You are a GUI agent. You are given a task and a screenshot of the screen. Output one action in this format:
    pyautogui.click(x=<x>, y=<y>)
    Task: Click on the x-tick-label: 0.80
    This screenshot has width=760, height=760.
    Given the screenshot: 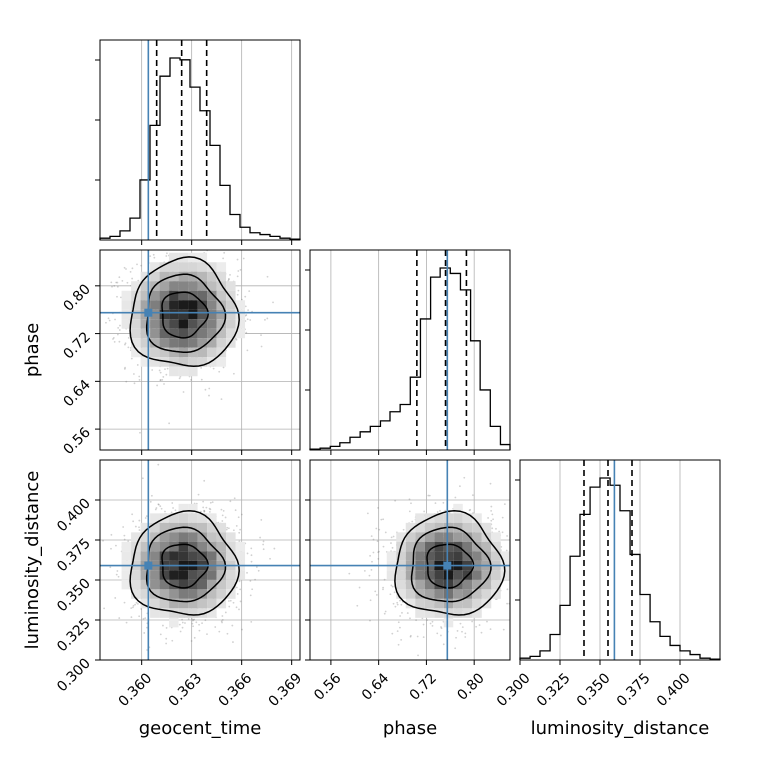 What is the action you would take?
    pyautogui.click(x=470, y=686)
    